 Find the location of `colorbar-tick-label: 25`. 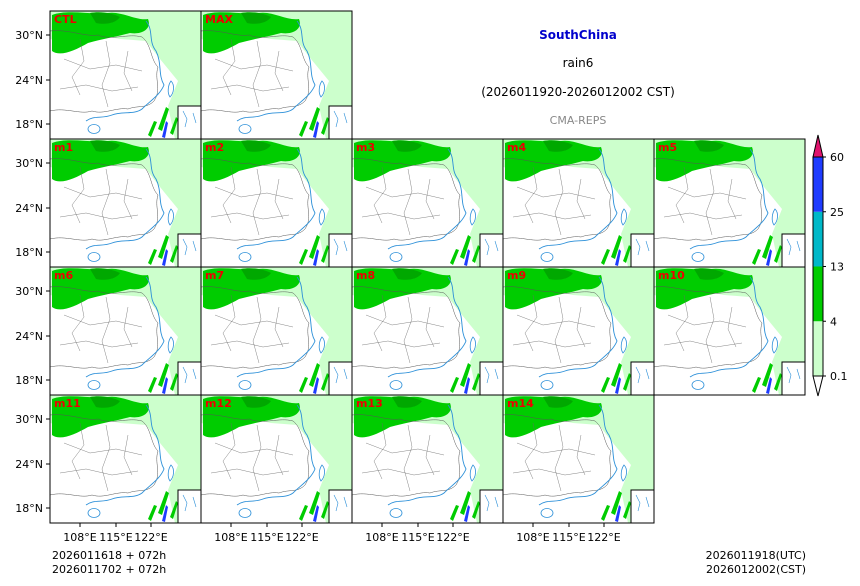

colorbar-tick-label: 25 is located at coordinates (837, 212).